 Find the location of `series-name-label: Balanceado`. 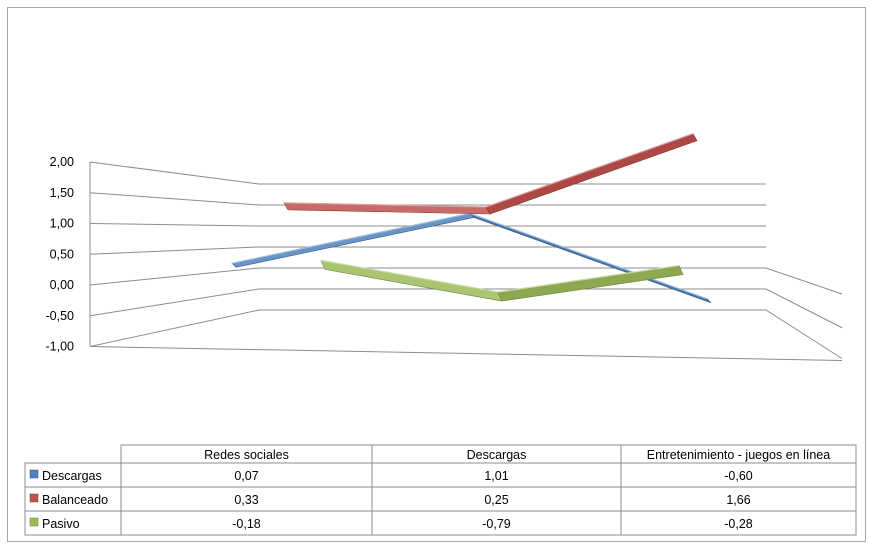

series-name-label: Balanceado is located at coordinates (75, 500).